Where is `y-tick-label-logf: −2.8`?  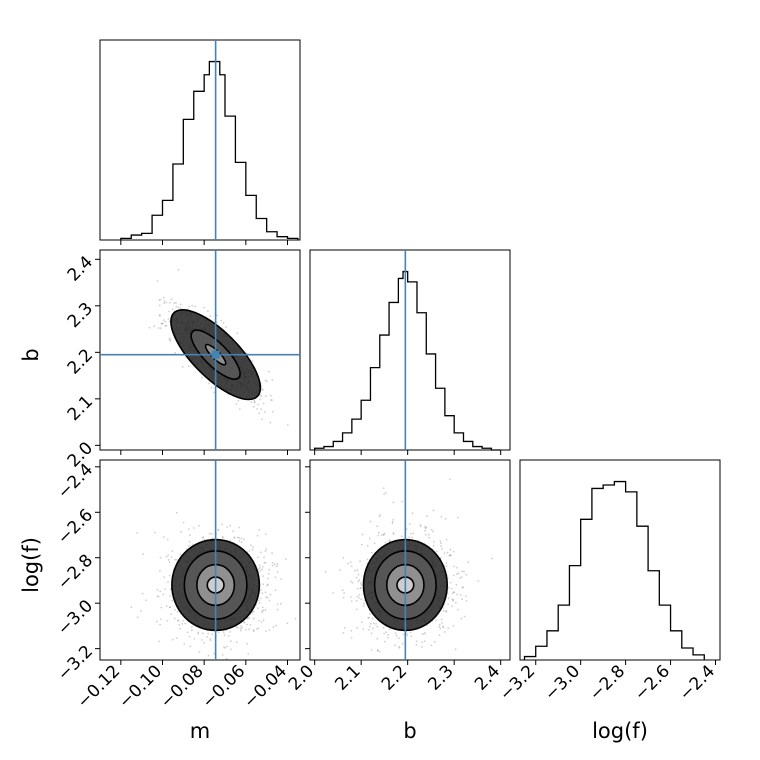 y-tick-label-logf: −2.8 is located at coordinates (75, 572).